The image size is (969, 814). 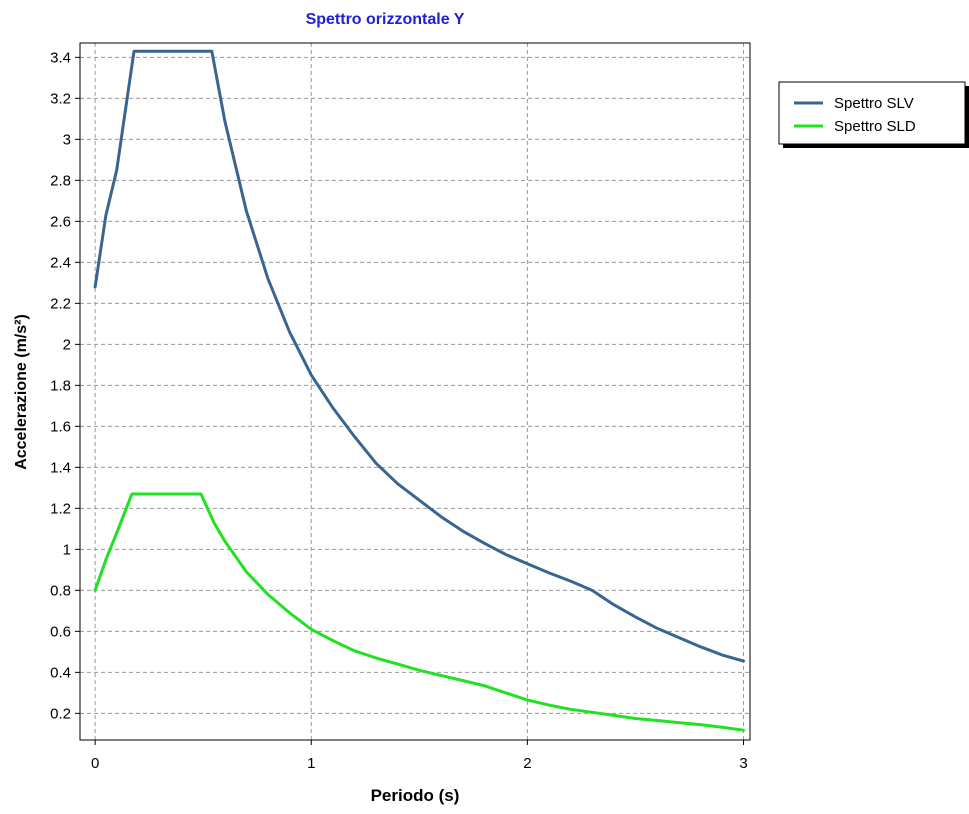 I want to click on y-tick-label: 1.8, so click(x=60, y=385).